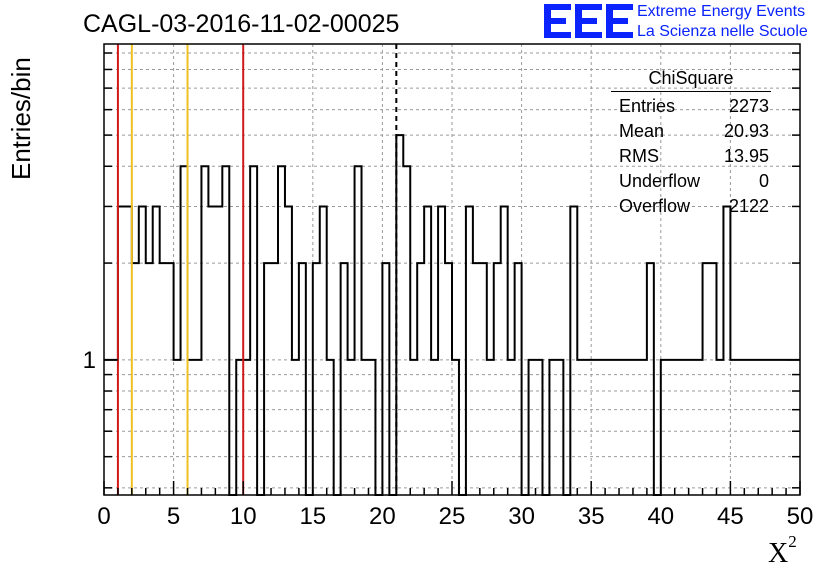  I want to click on x-tick-label: 5, so click(173, 516).